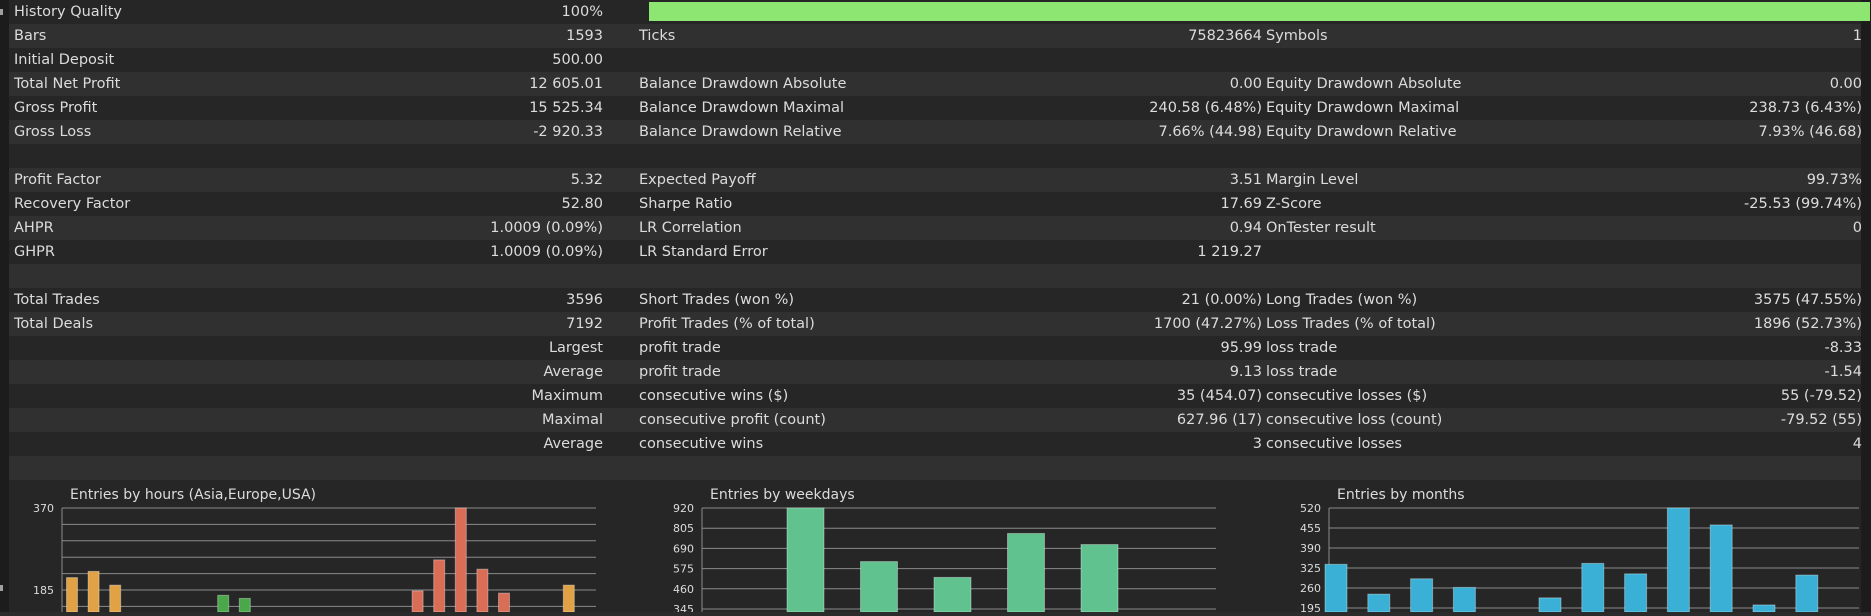 The height and width of the screenshot is (616, 1871). What do you see at coordinates (1241, 348) in the screenshot?
I see `stat-value: 95.99` at bounding box center [1241, 348].